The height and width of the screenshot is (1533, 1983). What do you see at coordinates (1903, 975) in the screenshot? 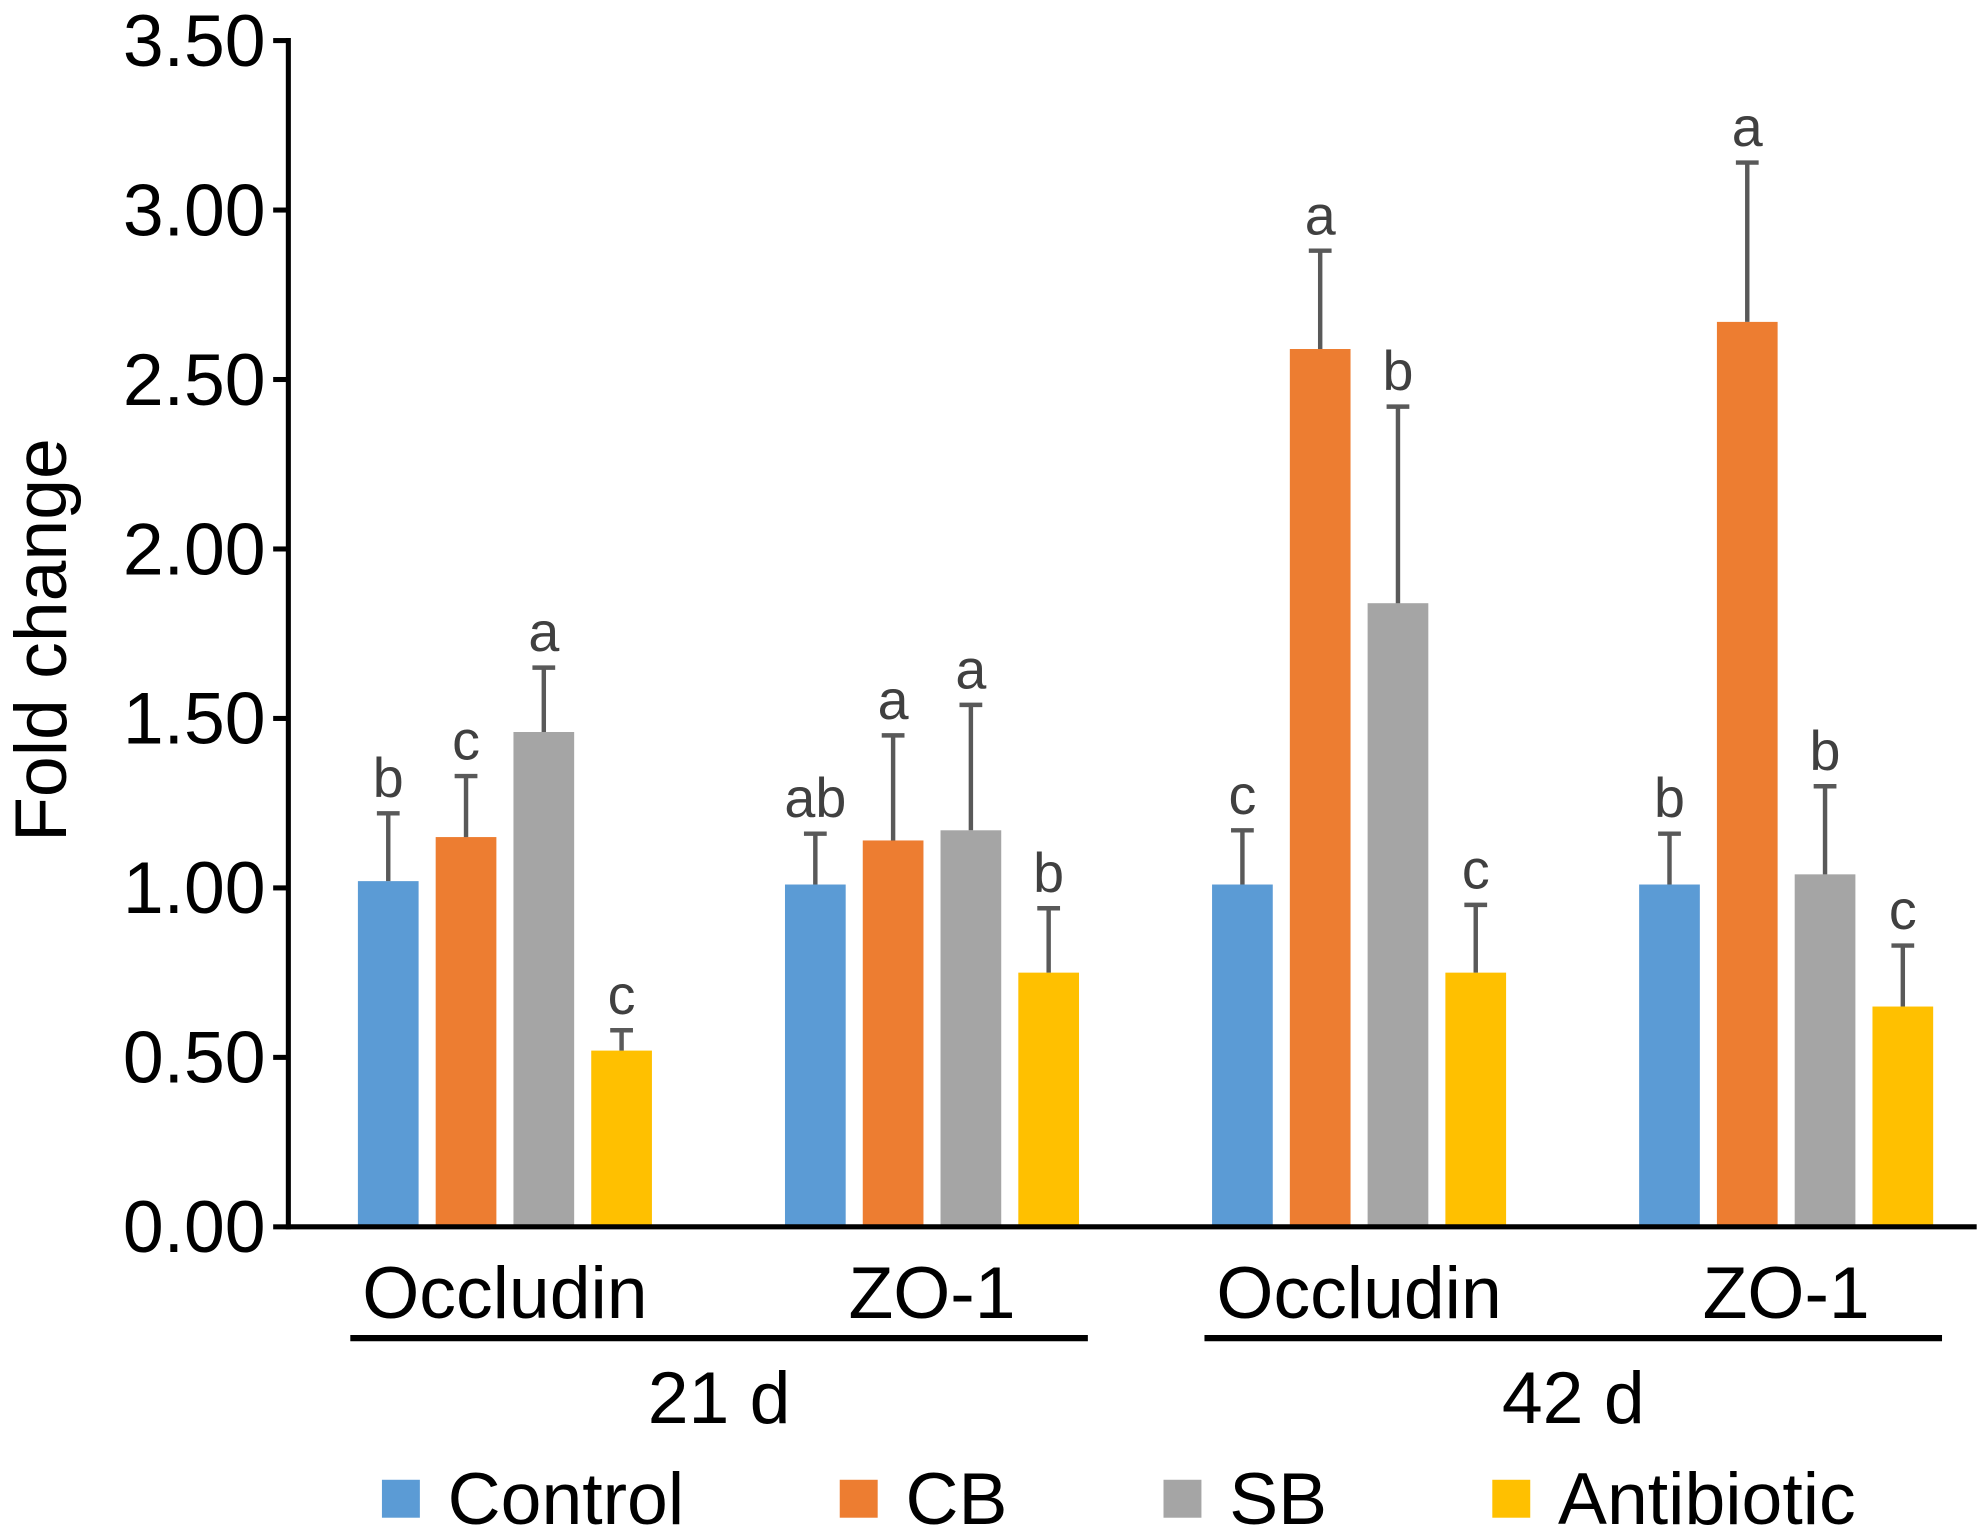
I see `error-bar-antibiotic-zo-1-42-d` at bounding box center [1903, 975].